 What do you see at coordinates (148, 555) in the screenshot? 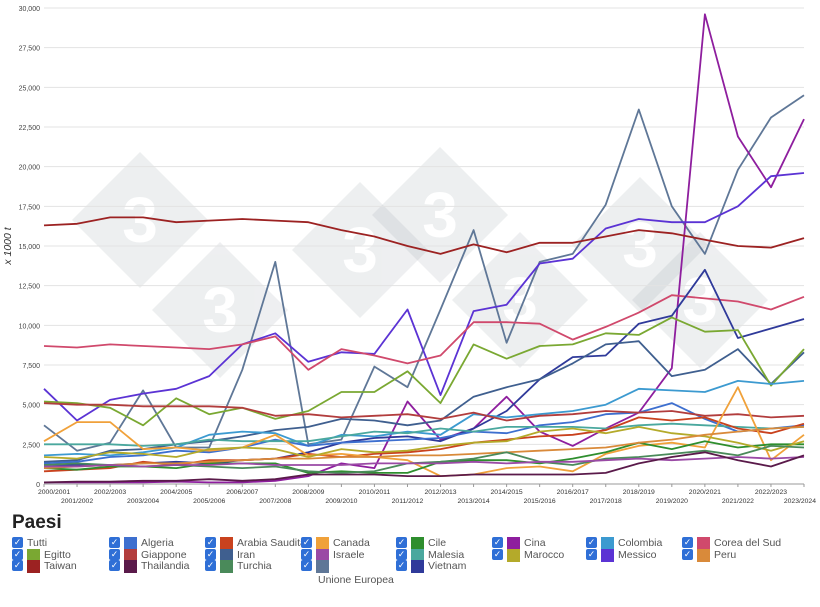
I see `legend-item: ✓ Giappone` at bounding box center [148, 555].